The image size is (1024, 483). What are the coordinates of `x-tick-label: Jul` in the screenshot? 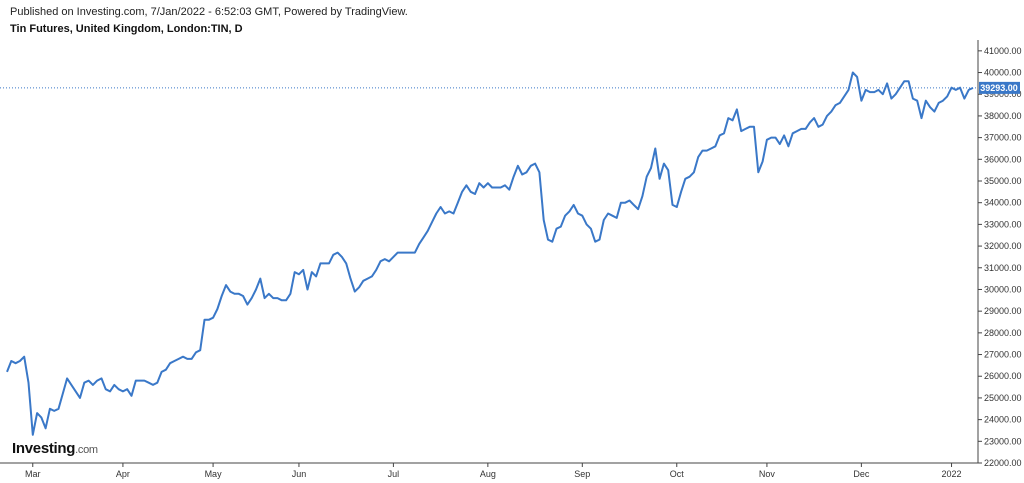 It's located at (394, 474).